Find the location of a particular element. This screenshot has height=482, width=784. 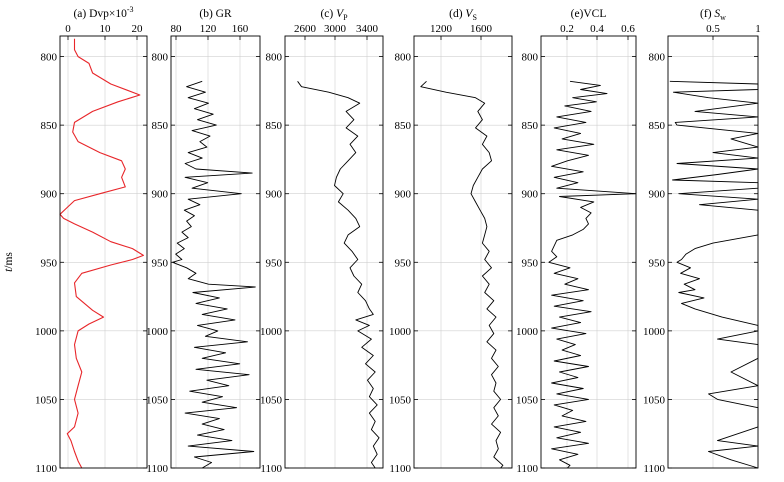

x-tick-label: 10 is located at coordinates (106, 29).